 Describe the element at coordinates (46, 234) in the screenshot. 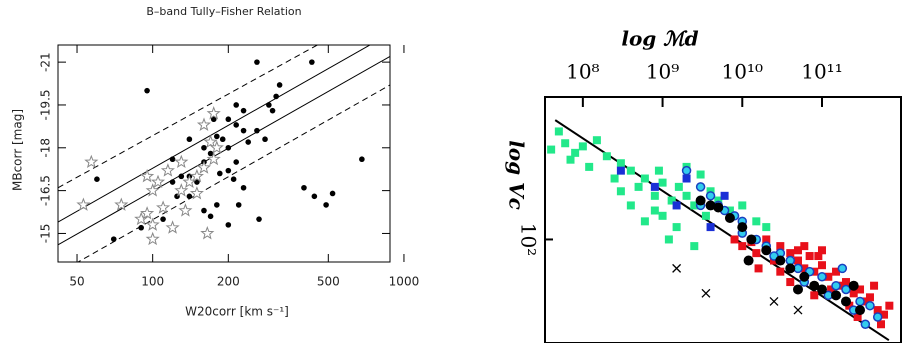

I see `y-tick-label: -15` at that location.